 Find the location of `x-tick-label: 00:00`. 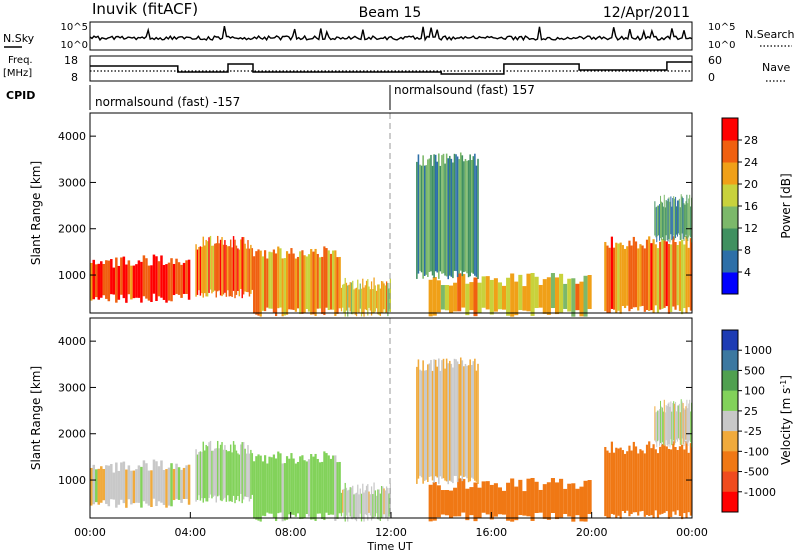

x-tick-label: 00:00 is located at coordinates (692, 532).